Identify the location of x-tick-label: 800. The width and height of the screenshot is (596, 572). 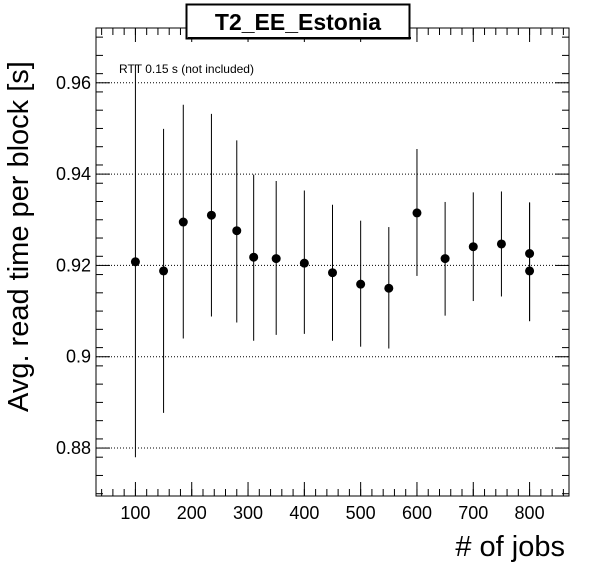
(530, 513).